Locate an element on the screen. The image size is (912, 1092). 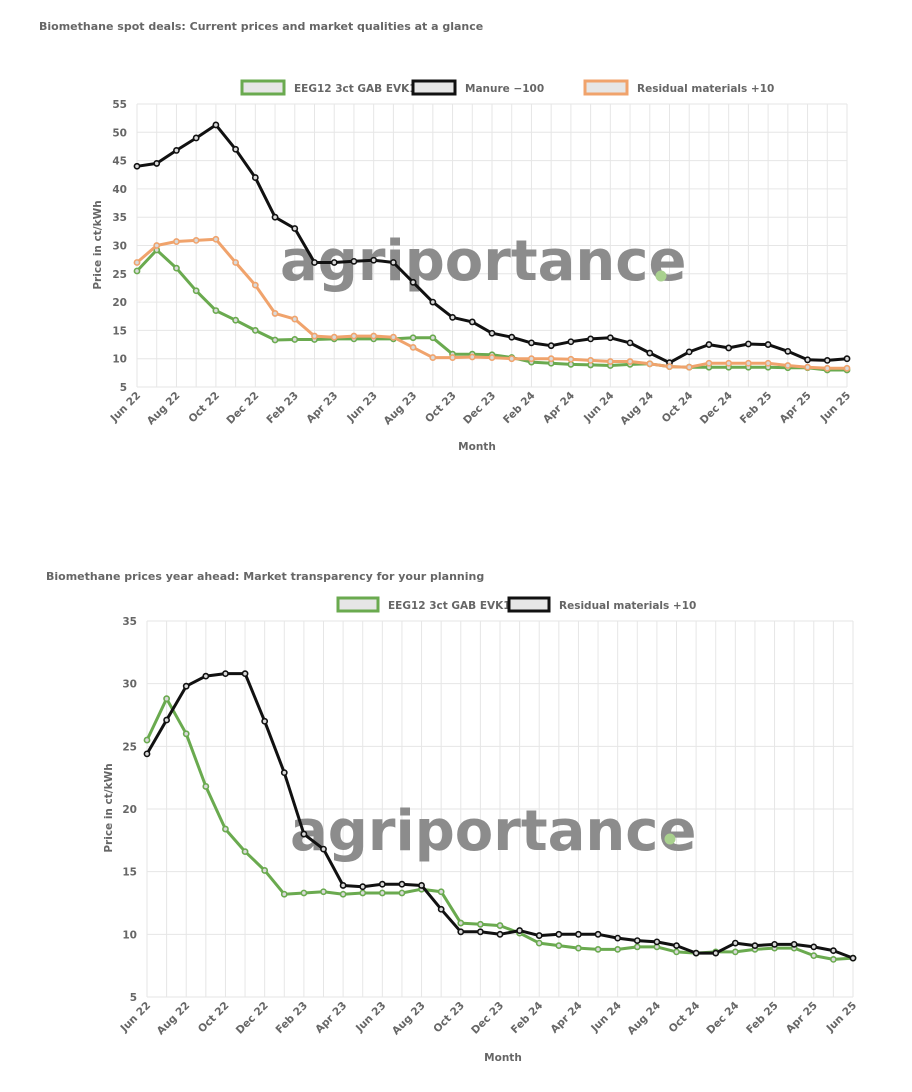
legend-item-eeg12-3ct-gab-evk1: EEG12 3ct GAB EVK1 is located at coordinates (328, 87).